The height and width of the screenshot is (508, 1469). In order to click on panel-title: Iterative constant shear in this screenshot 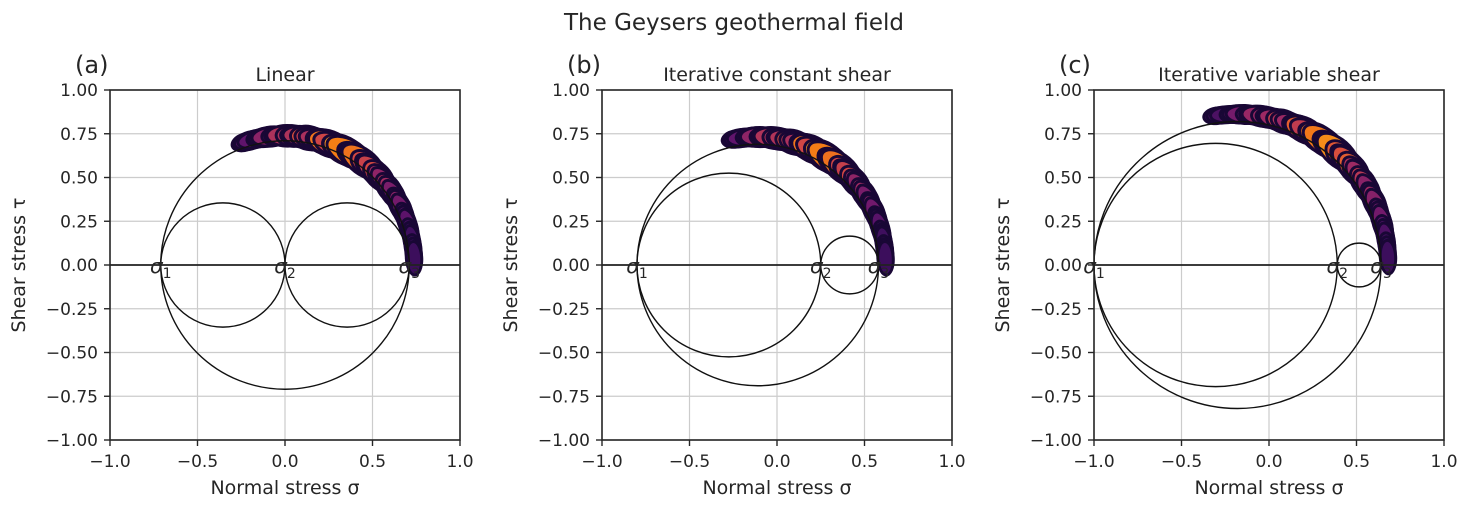, I will do `click(777, 75)`.